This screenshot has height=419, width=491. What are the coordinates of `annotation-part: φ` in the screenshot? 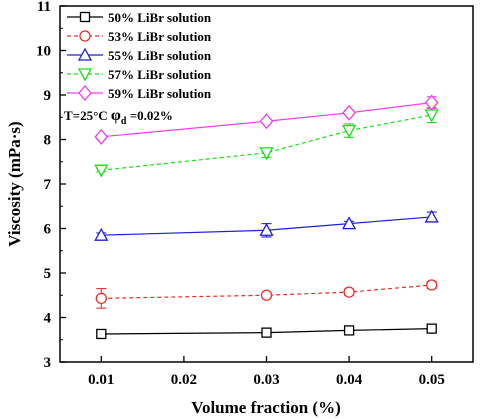 It's located at (116, 115).